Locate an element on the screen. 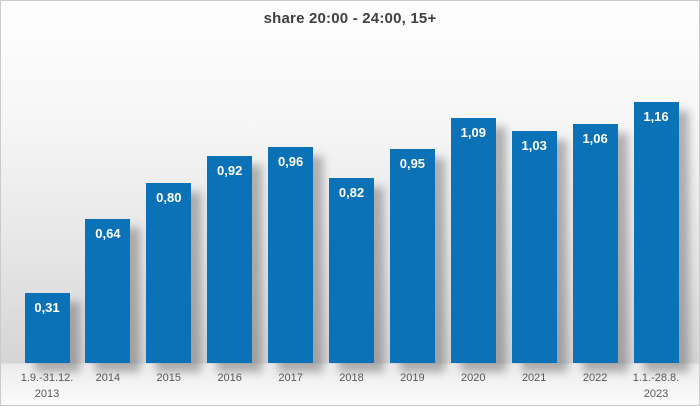 The height and width of the screenshot is (406, 700). x-axis-label: 1.1.-28.8. 2023 is located at coordinates (656, 386).